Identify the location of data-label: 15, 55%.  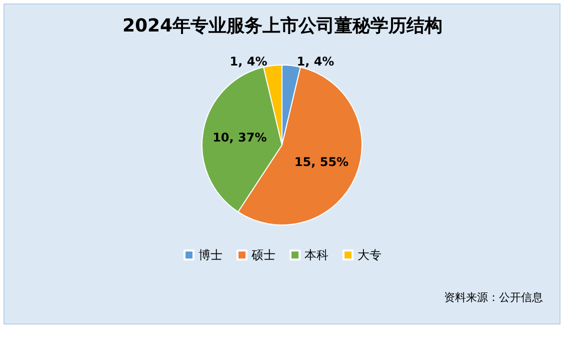
(321, 162).